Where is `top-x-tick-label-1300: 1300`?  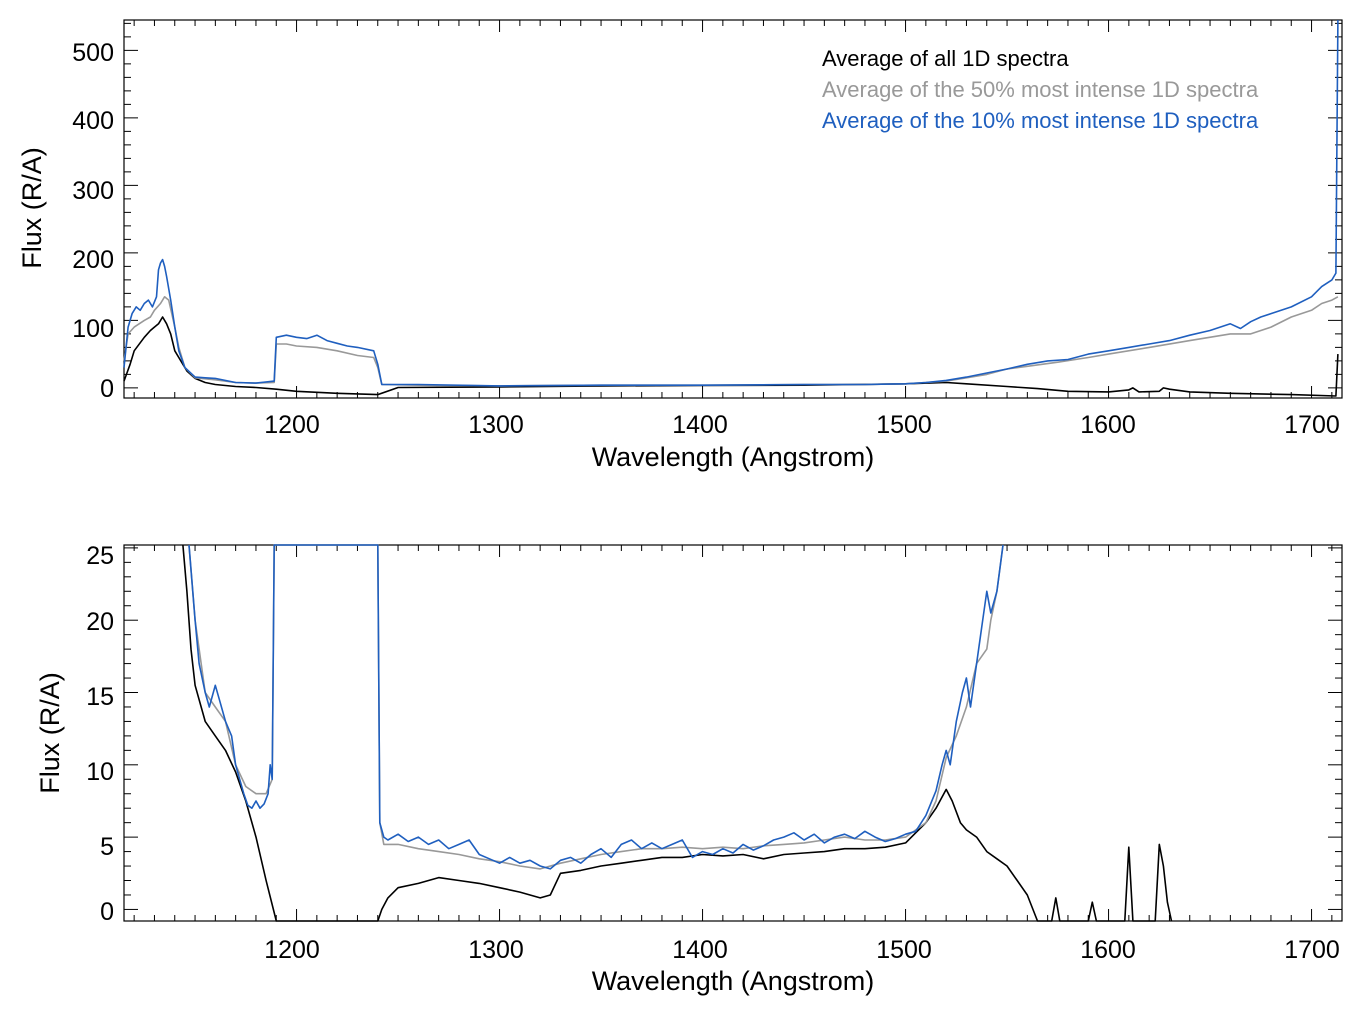 top-x-tick-label-1300: 1300 is located at coordinates (496, 425).